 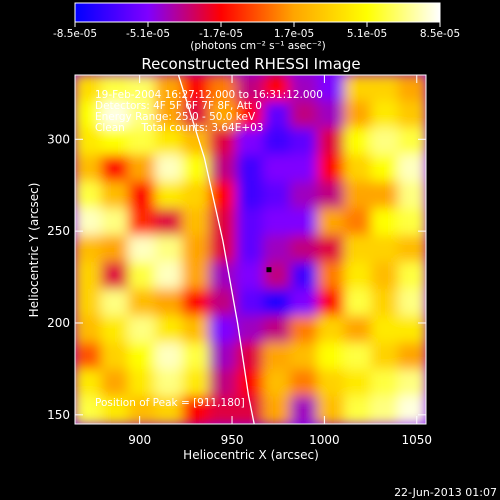 What do you see at coordinates (294, 34) in the screenshot?
I see `colorbar-tick-label: 1.7e-05` at bounding box center [294, 34].